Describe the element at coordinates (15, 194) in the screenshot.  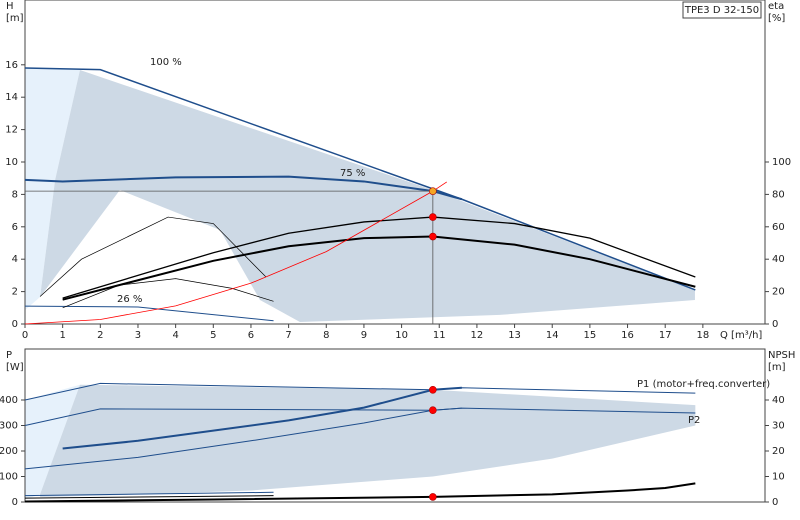
I see `y-tick-label: 8` at that location.